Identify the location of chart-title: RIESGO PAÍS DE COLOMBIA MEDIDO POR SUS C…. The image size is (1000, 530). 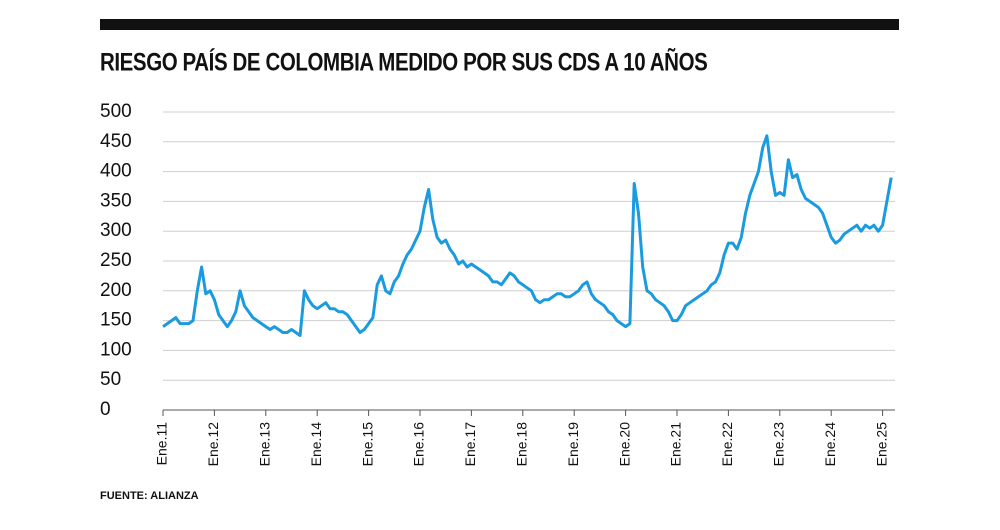
(404, 62).